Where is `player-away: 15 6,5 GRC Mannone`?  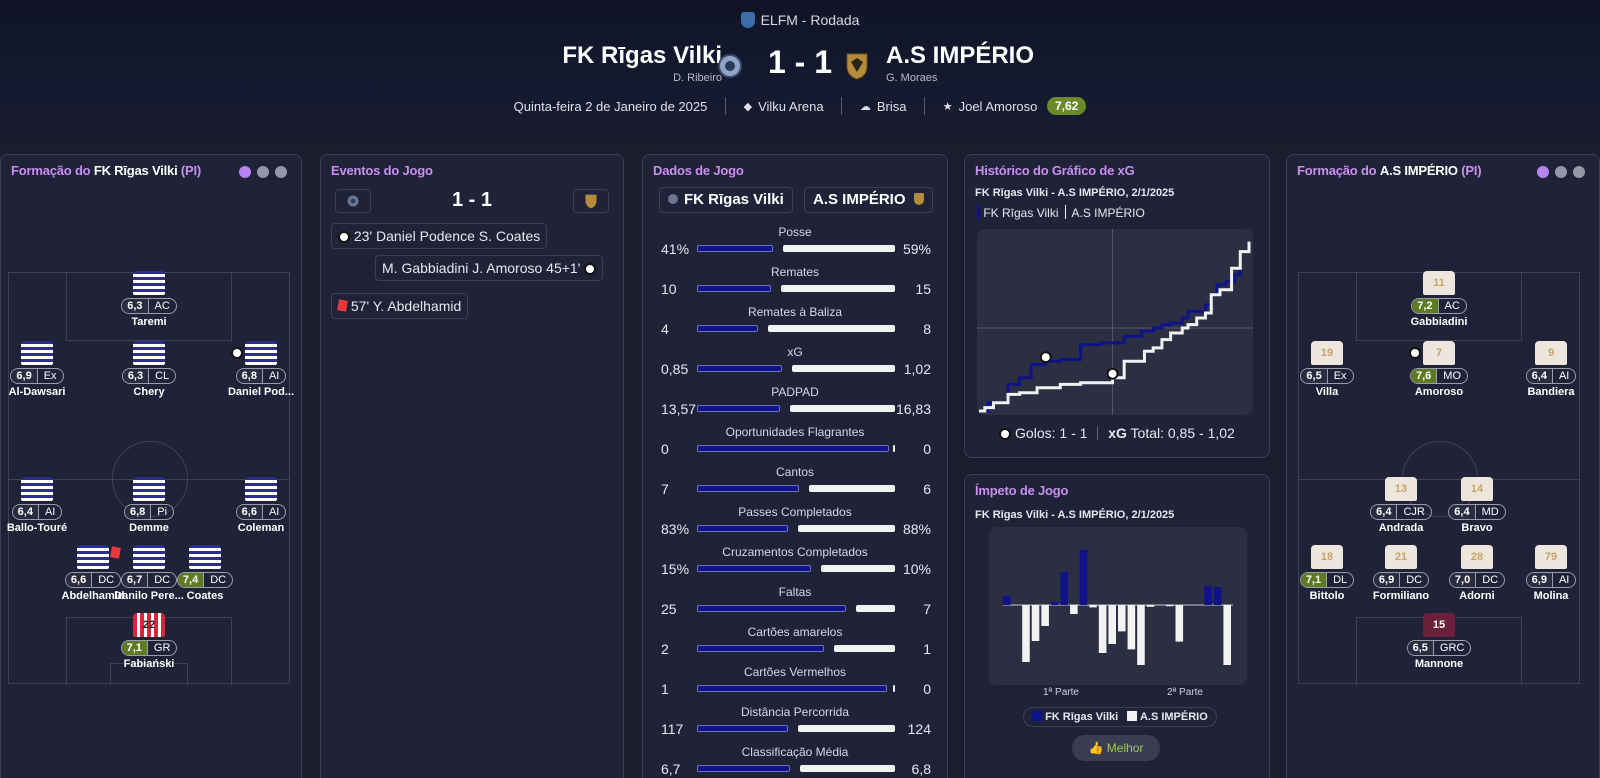 player-away: 15 6,5 GRC Mannone is located at coordinates (1439, 641).